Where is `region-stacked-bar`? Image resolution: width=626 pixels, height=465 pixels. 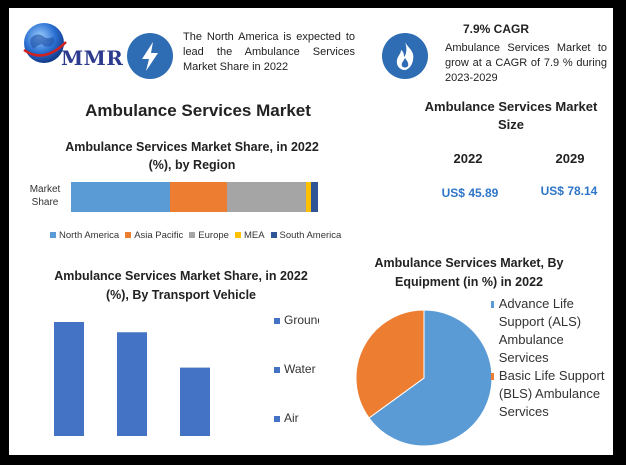
region-stacked-bar is located at coordinates (194, 197).